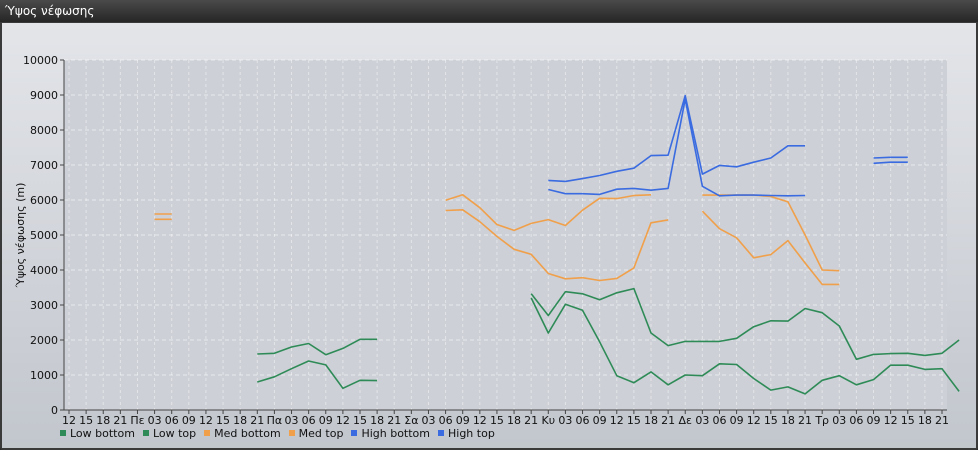 This screenshot has width=978, height=450. Describe the element at coordinates (54, 410) in the screenshot. I see `y-tick-label: 0` at that location.